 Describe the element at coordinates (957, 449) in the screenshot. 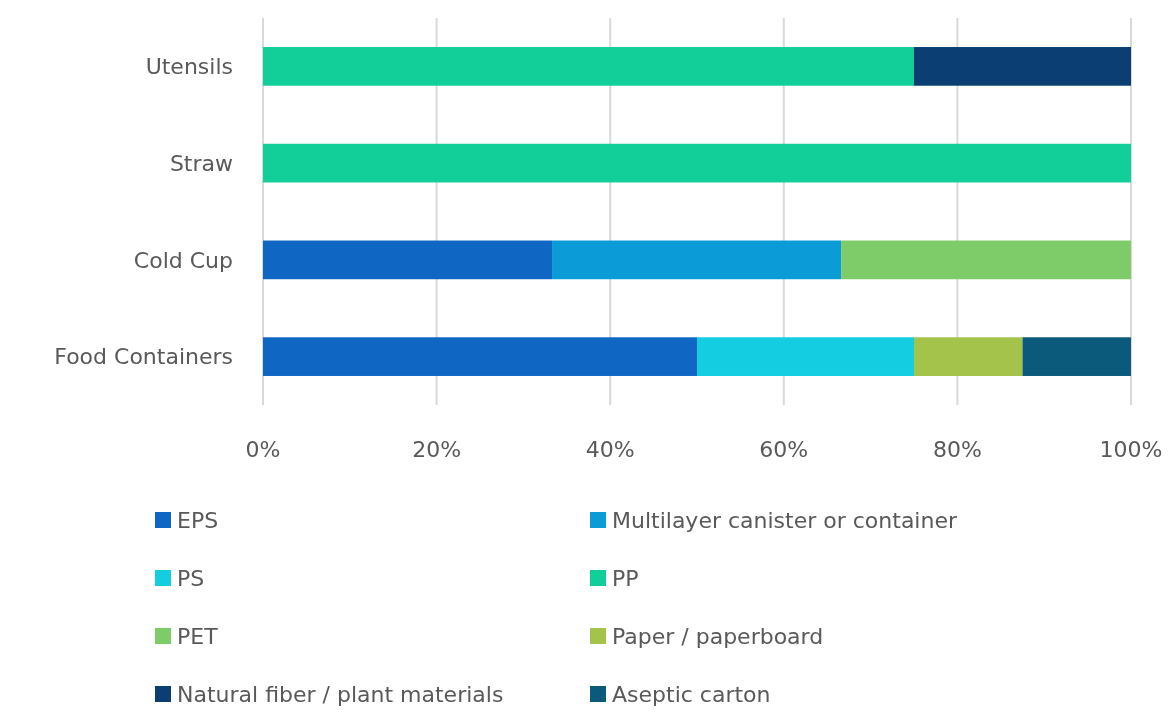

I see `x-tick-label: 80%` at that location.